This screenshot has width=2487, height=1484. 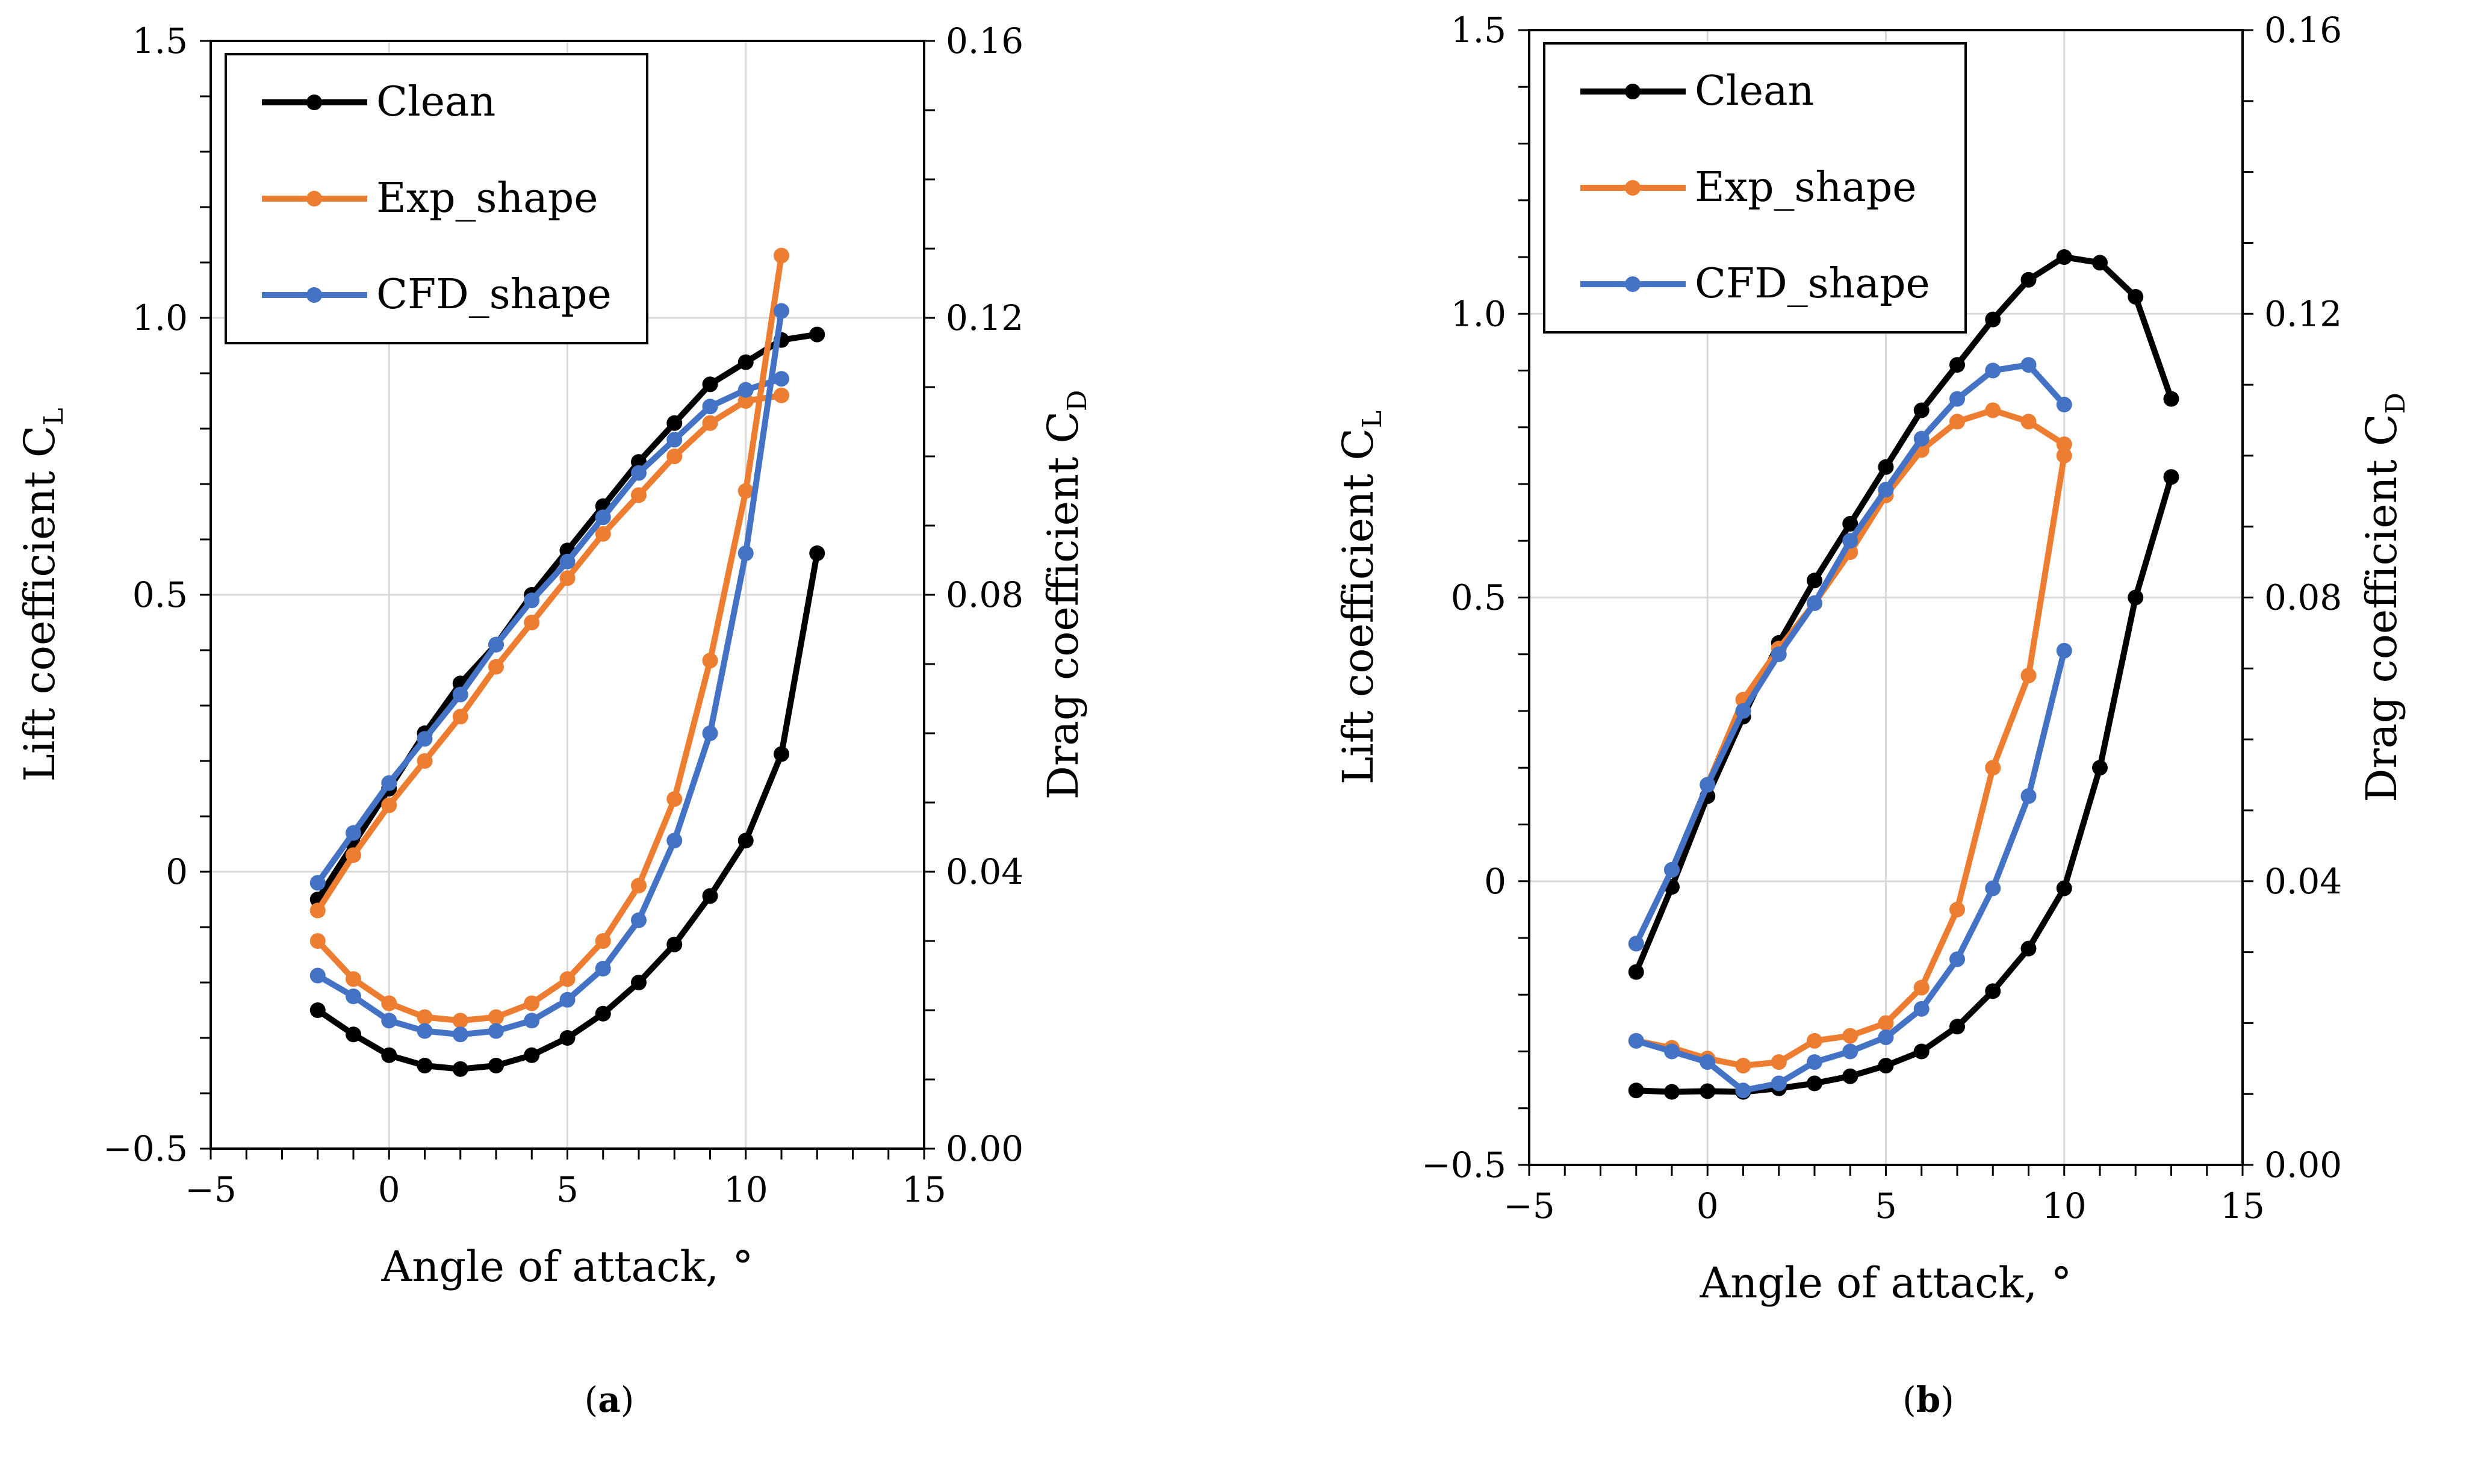 I want to click on series-line, so click(x=1905, y=785).